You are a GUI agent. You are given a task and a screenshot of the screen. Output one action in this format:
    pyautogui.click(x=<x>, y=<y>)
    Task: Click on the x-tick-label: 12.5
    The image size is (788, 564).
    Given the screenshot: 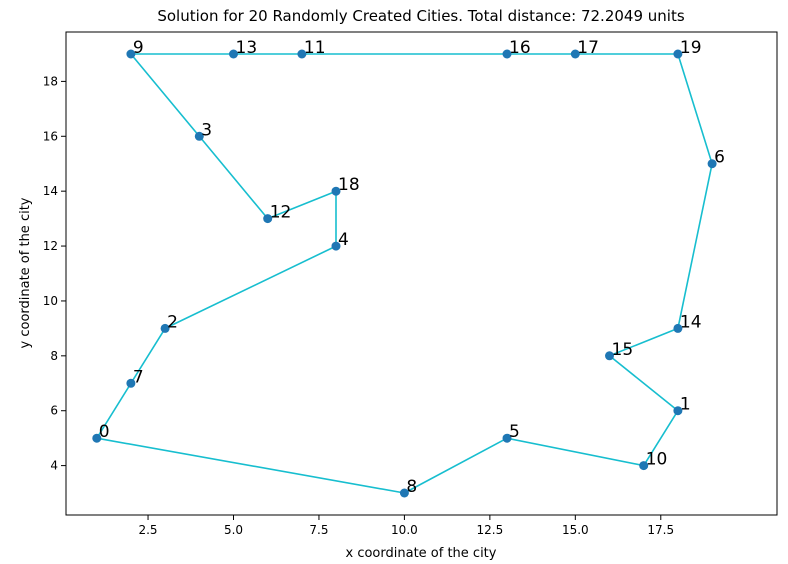 What is the action you would take?
    pyautogui.click(x=490, y=530)
    